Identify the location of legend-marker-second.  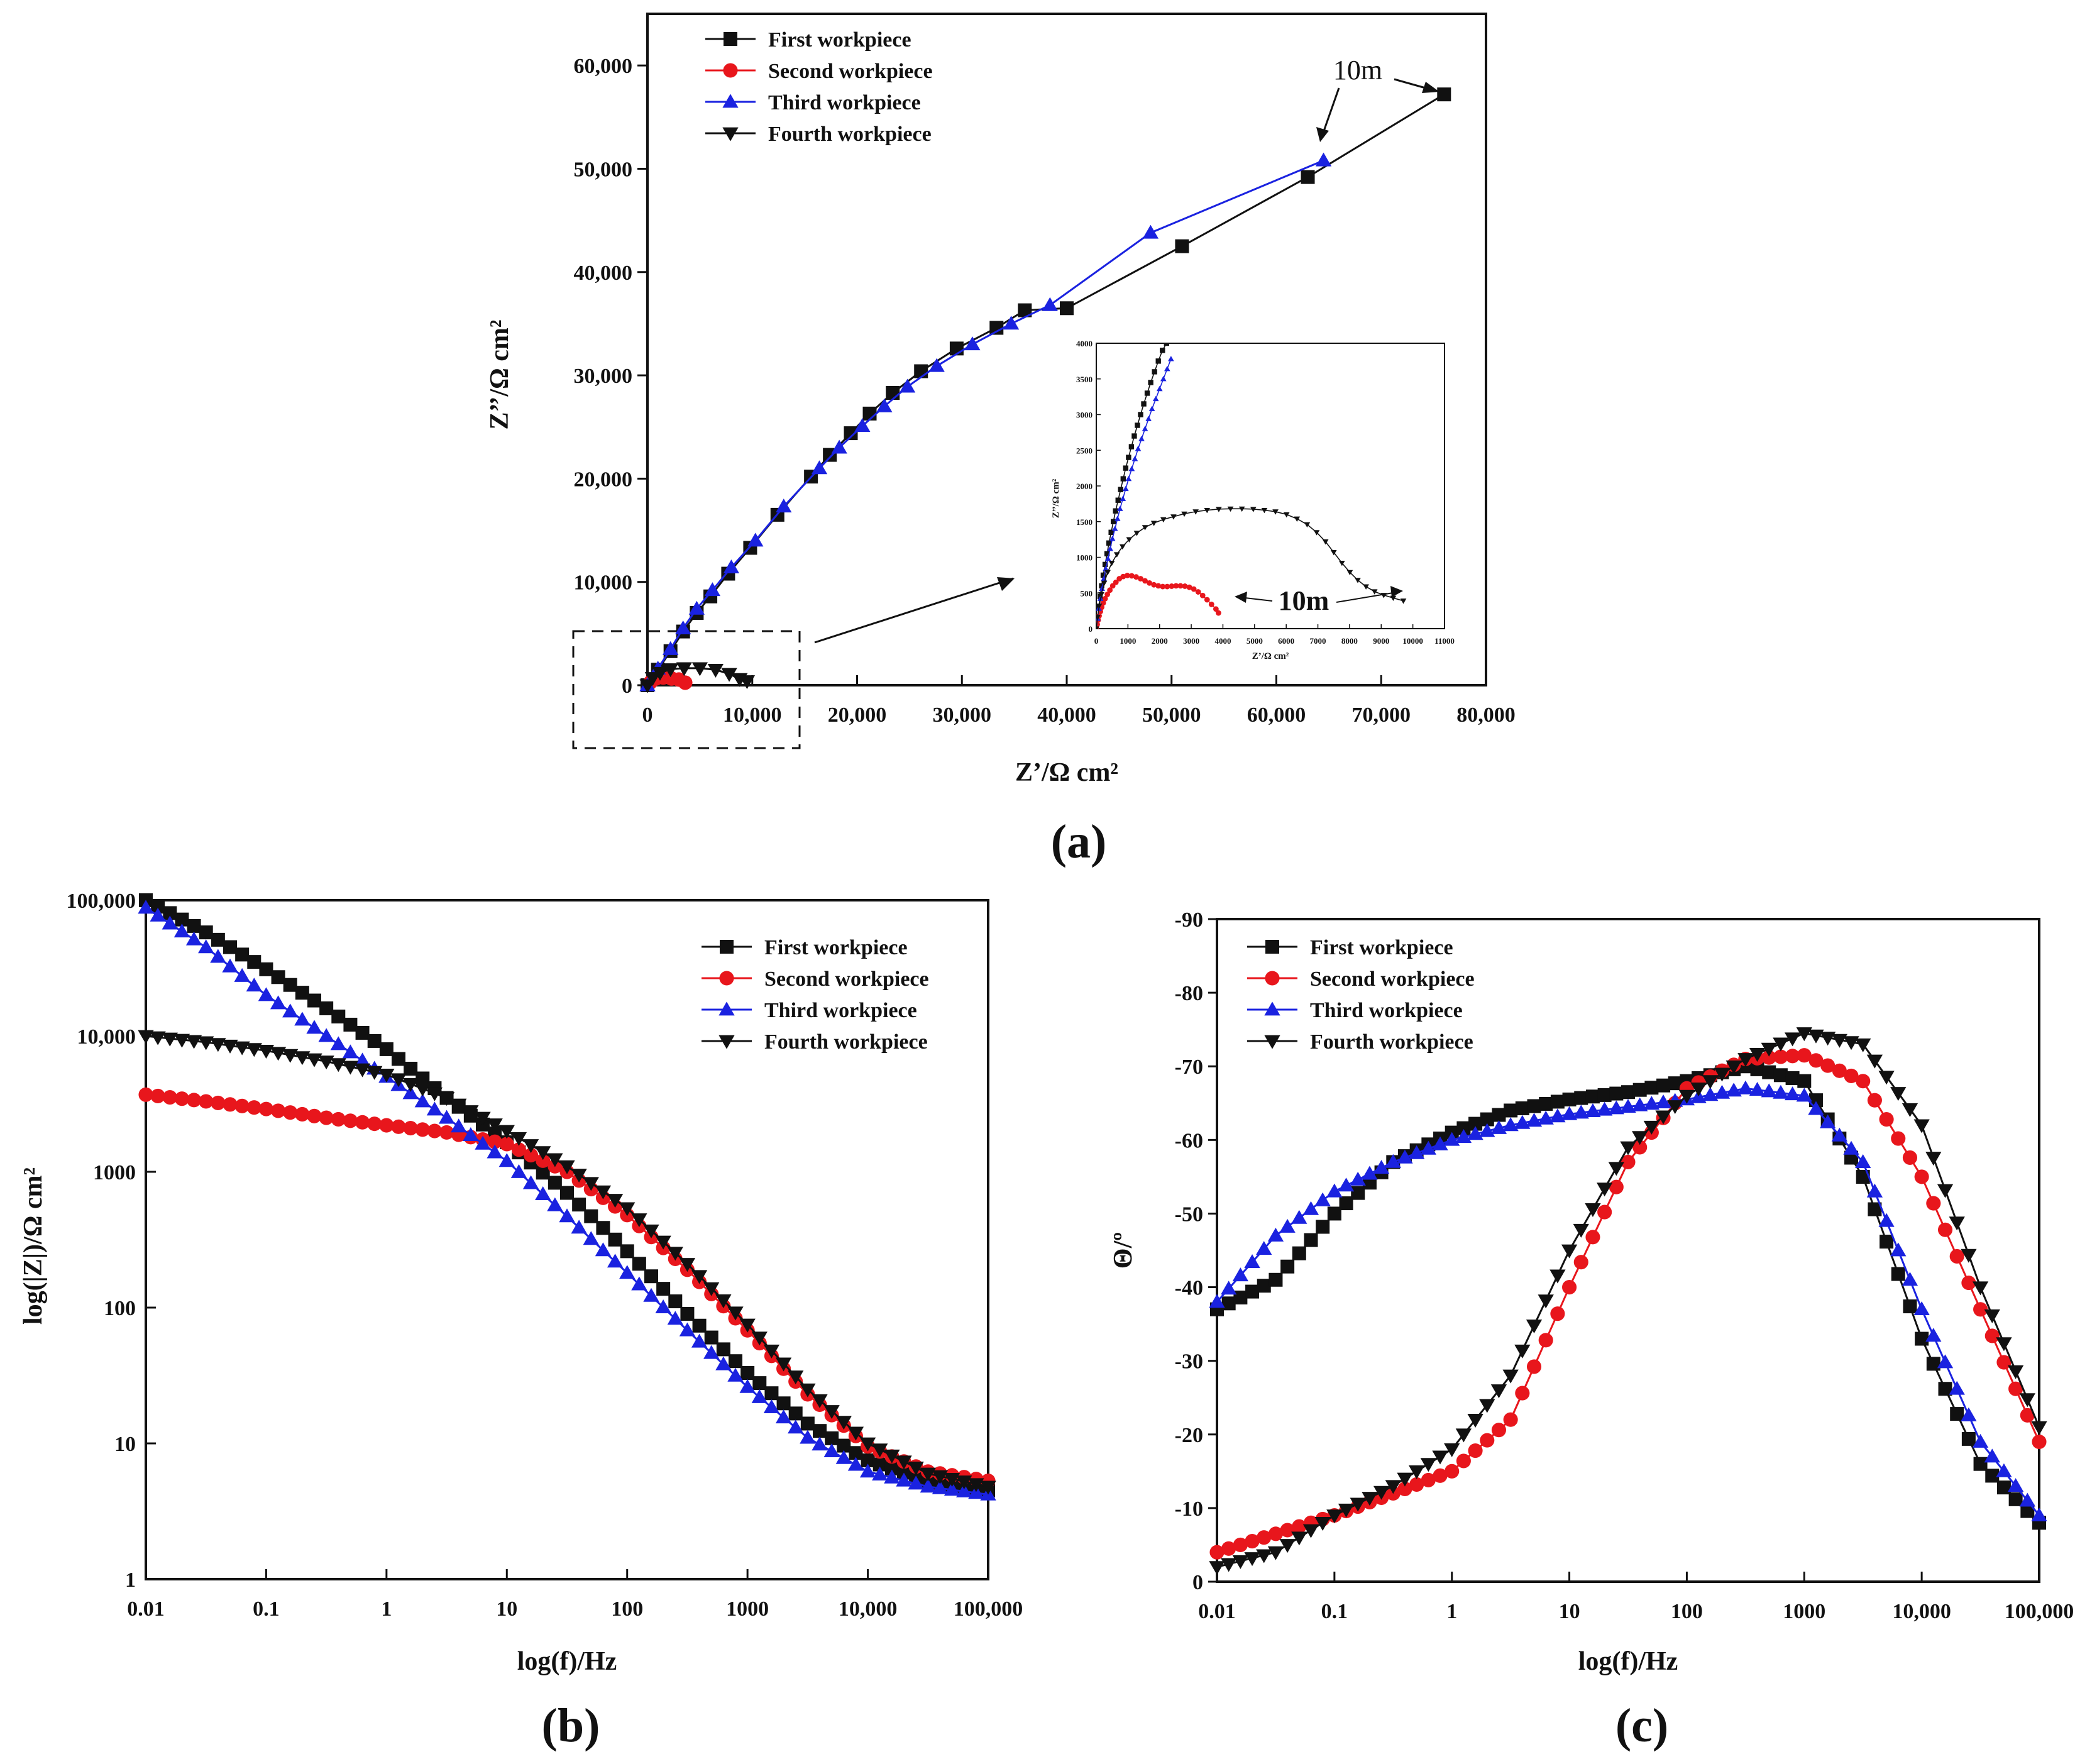
(726, 978).